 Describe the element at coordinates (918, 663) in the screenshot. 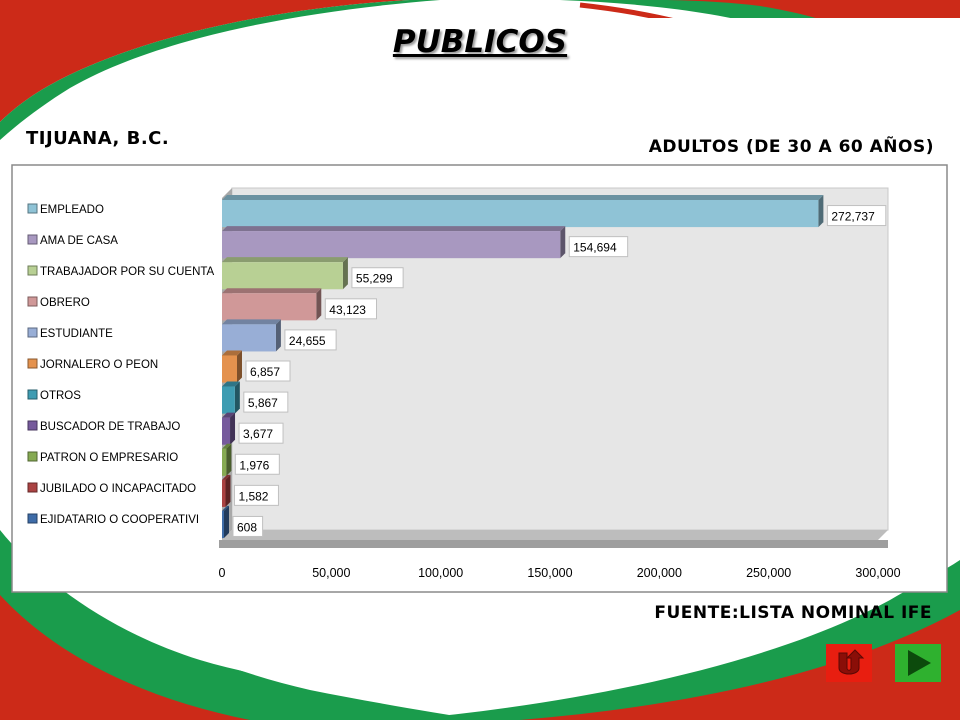

I see `next-button` at that location.